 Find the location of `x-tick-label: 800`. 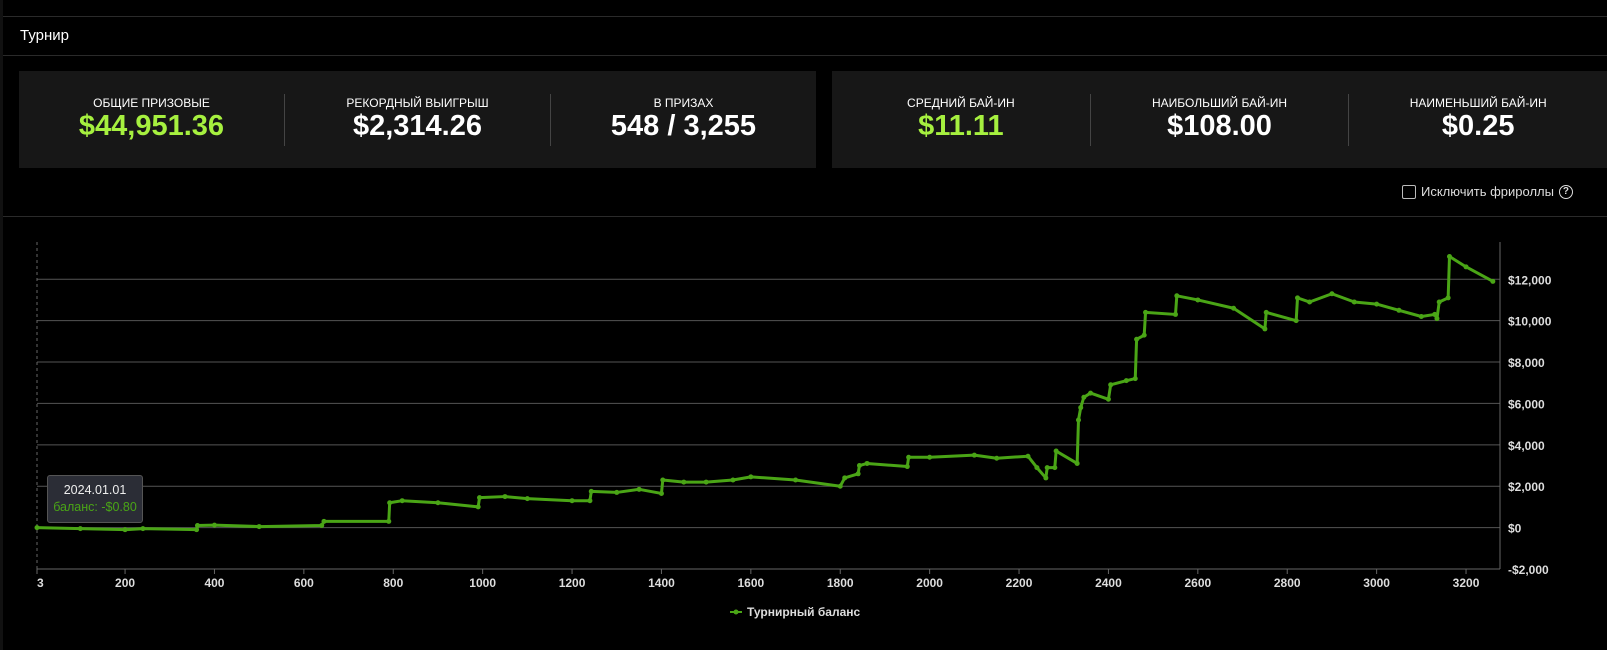

x-tick-label: 800 is located at coordinates (393, 583).